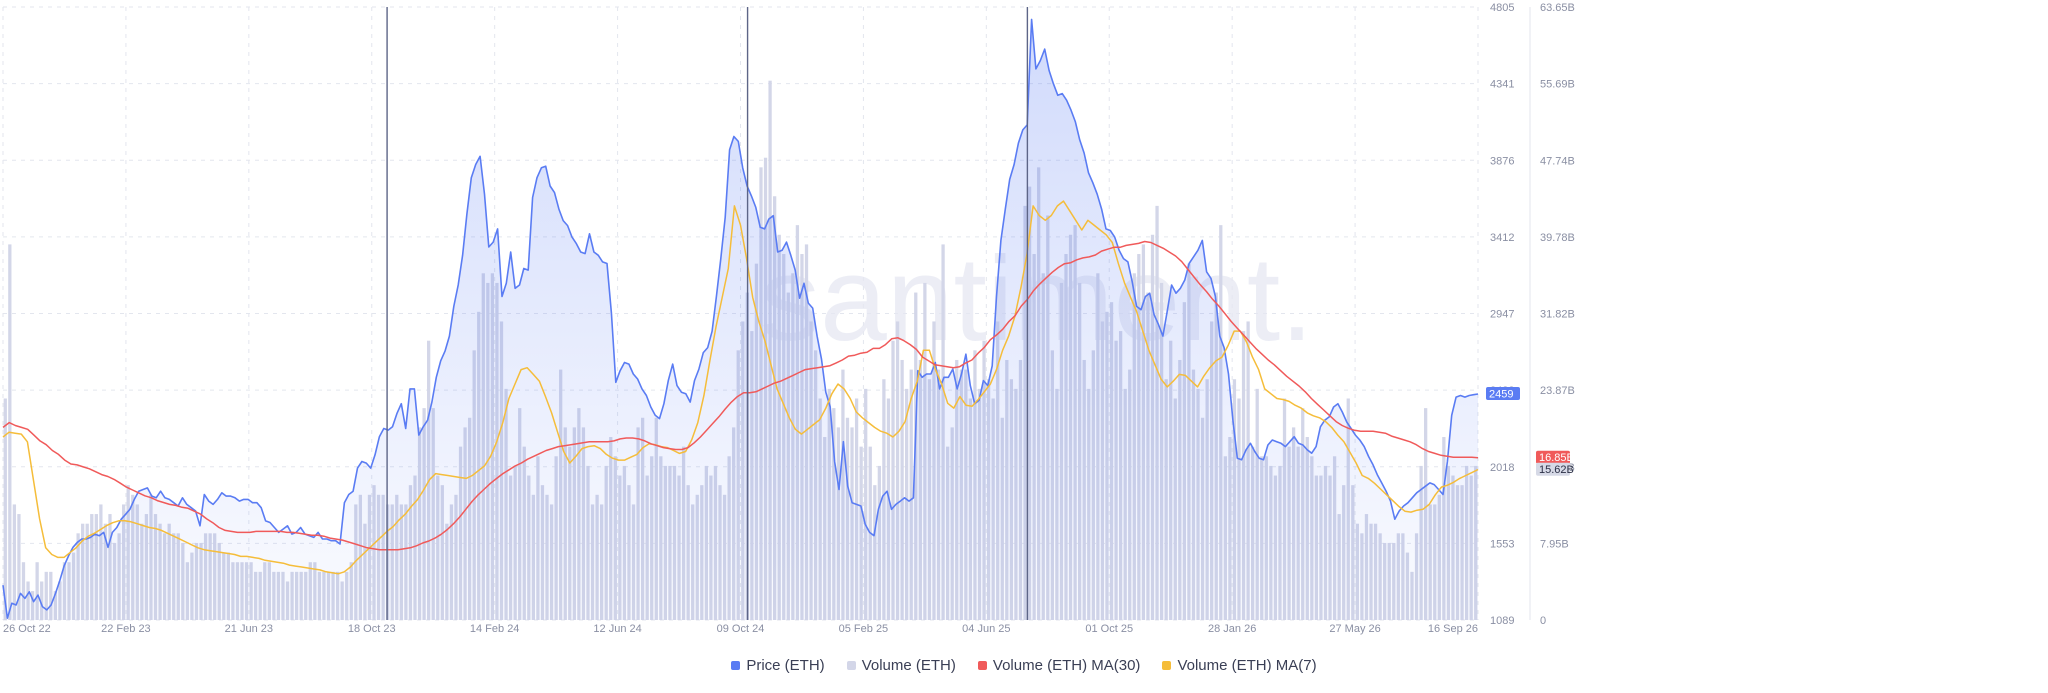  What do you see at coordinates (1354, 629) in the screenshot?
I see `x-tick-label: 27 May 26` at bounding box center [1354, 629].